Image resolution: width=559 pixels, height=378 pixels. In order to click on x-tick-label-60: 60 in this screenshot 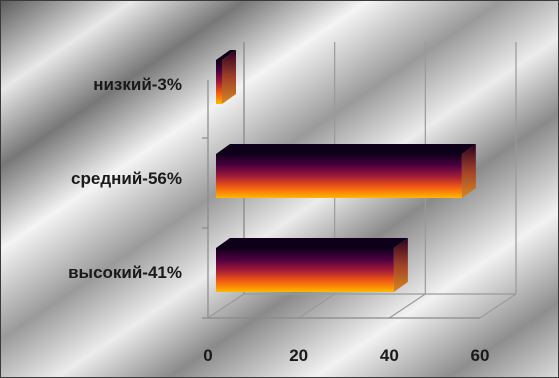, I will do `click(480, 355)`.